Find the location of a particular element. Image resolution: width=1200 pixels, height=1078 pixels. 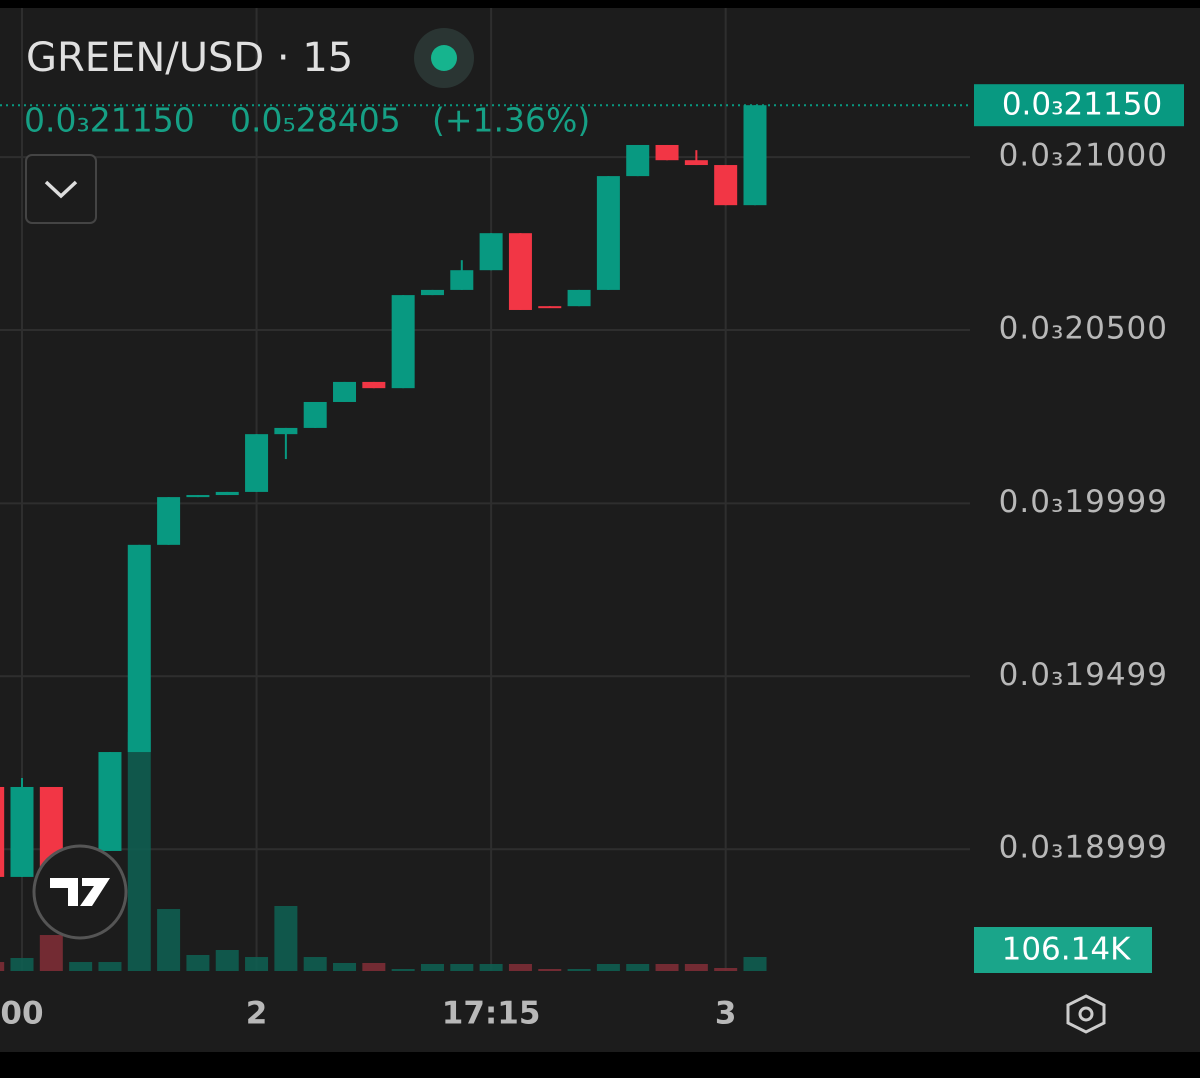

y-tick-label: 0.0₃19499 is located at coordinates (1083, 675).